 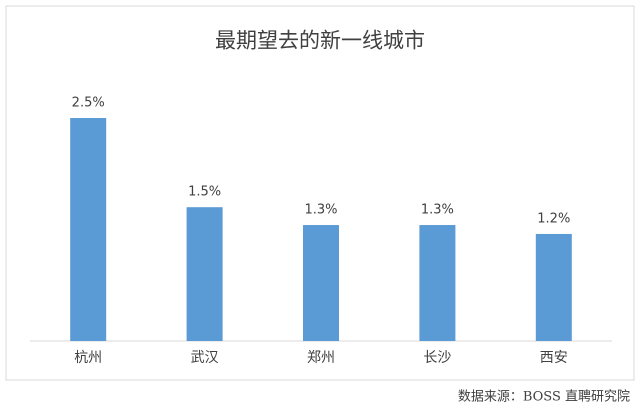 I want to click on x-tick-label: 杭州, so click(x=88, y=358).